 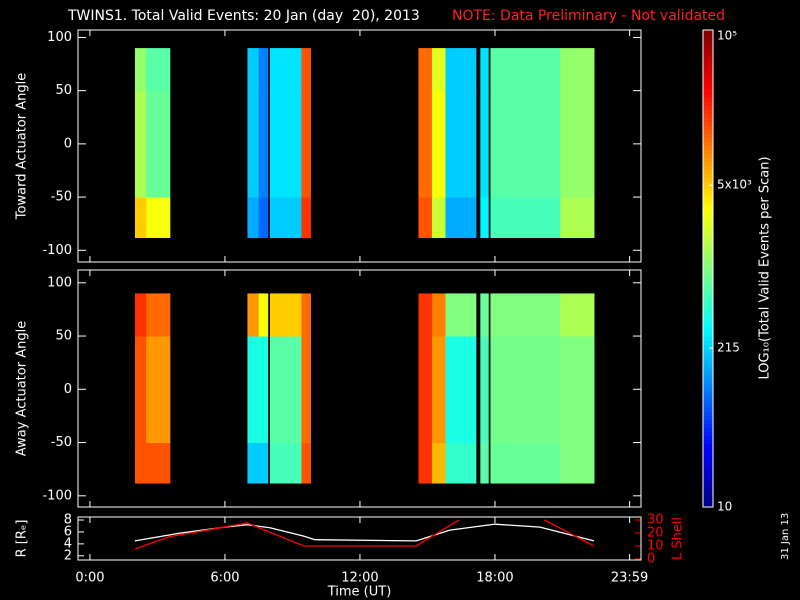 I want to click on colorbar-label: LOG₁₀(Total Valid Events per Scan), so click(x=765, y=267).